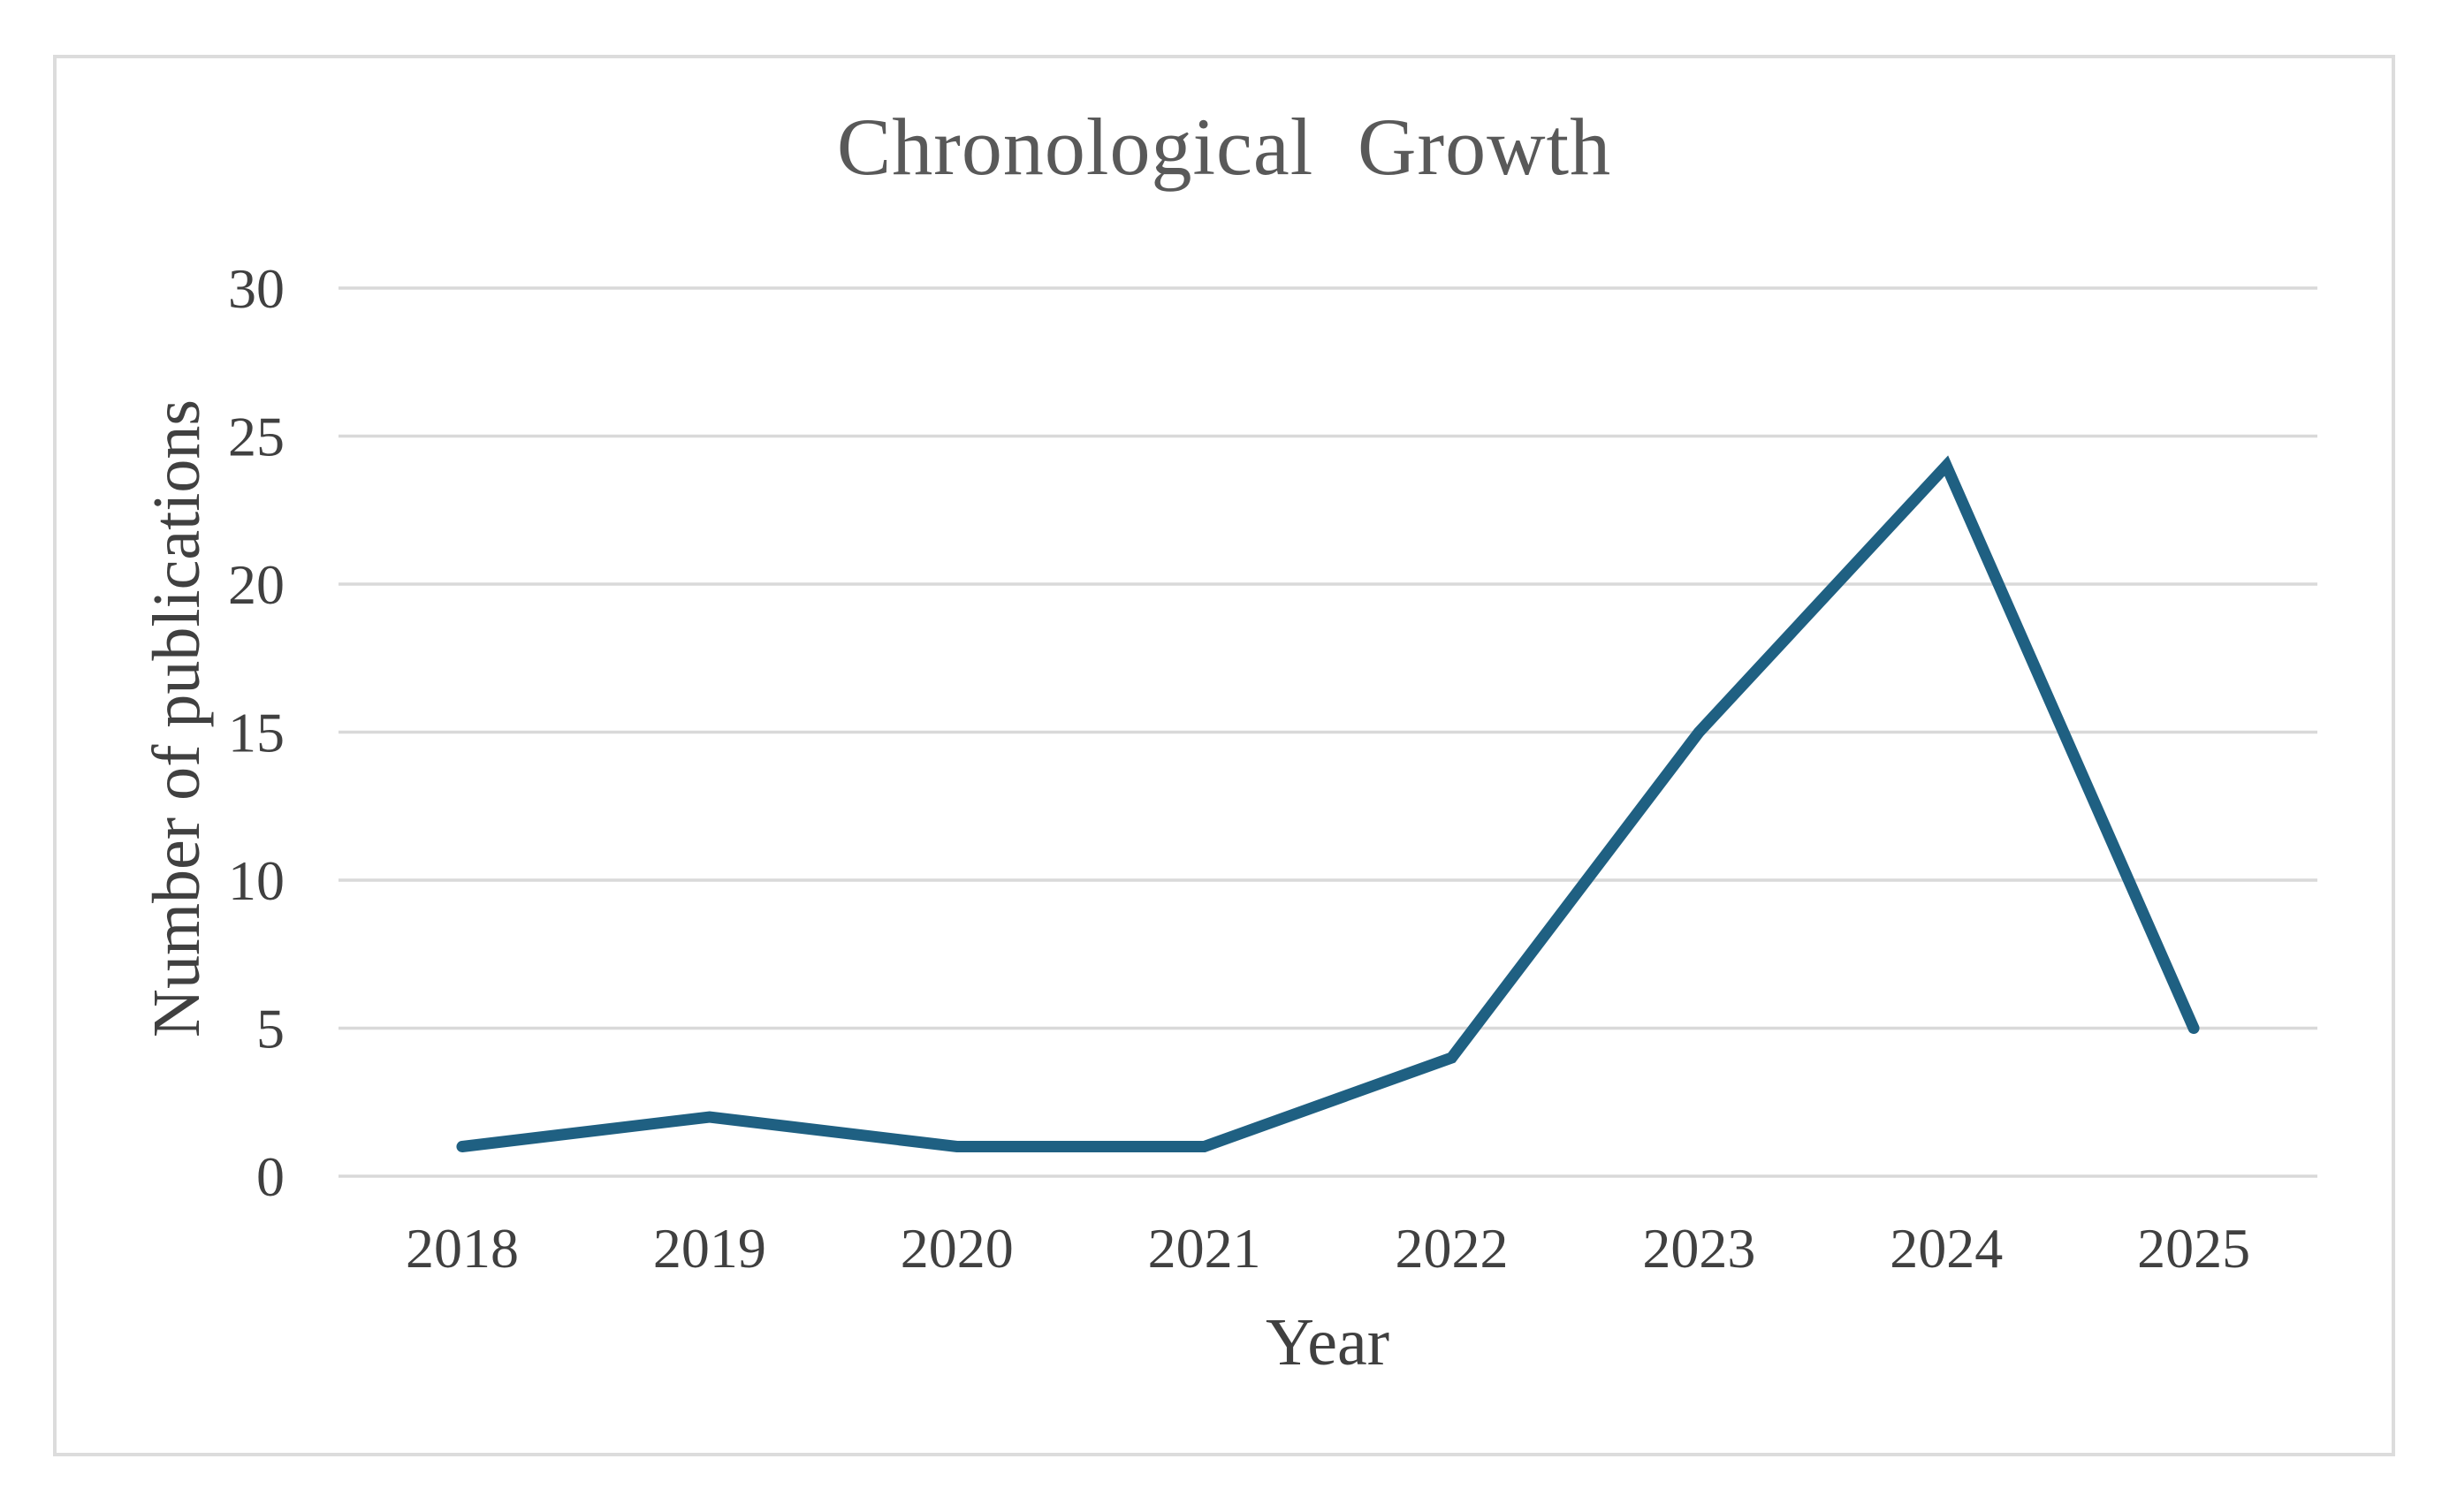 The height and width of the screenshot is (1512, 2442). Describe the element at coordinates (270, 1176) in the screenshot. I see `y-tick-label: 0` at that location.